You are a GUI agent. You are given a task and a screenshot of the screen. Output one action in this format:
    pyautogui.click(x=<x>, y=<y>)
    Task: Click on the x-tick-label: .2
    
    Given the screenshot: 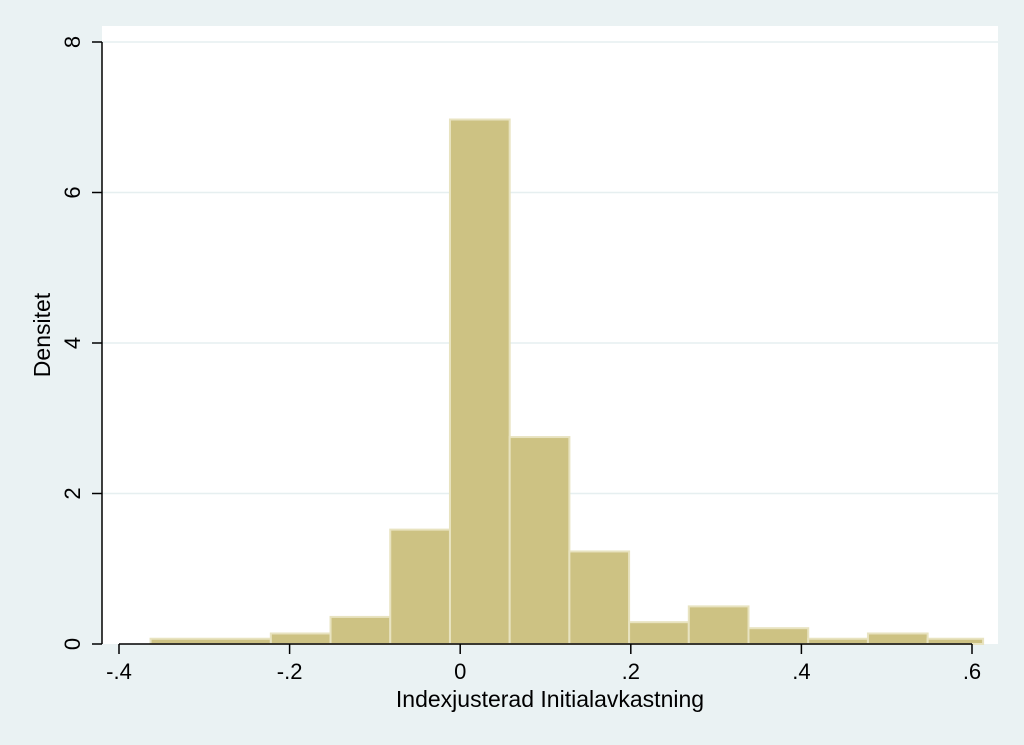 What is the action you would take?
    pyautogui.click(x=631, y=671)
    